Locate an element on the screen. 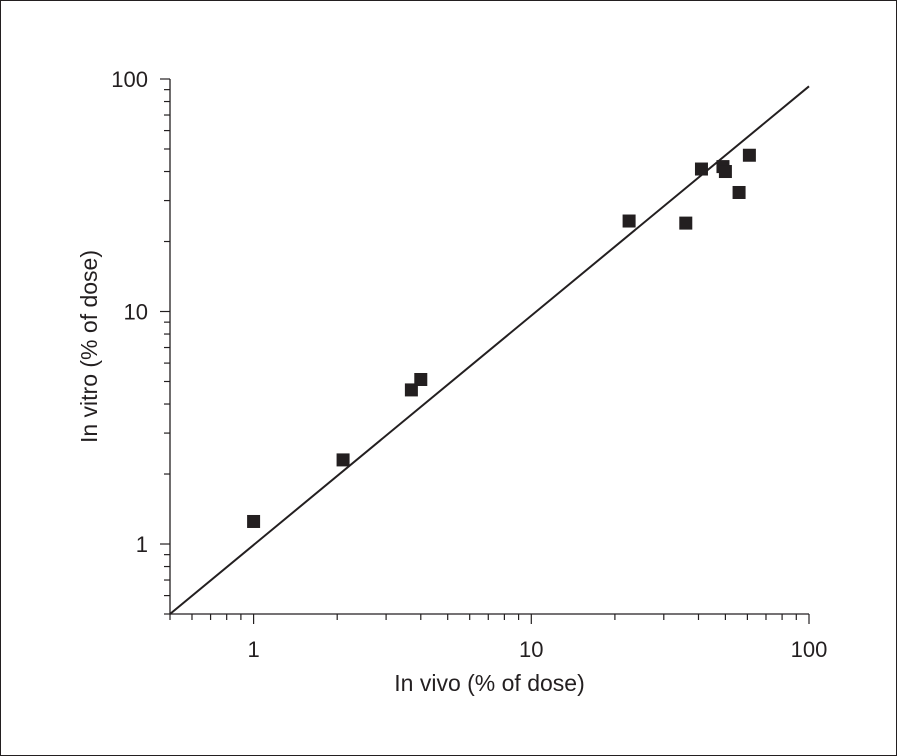  x-axis-label: In vivo (% of dose) is located at coordinates (489, 683).